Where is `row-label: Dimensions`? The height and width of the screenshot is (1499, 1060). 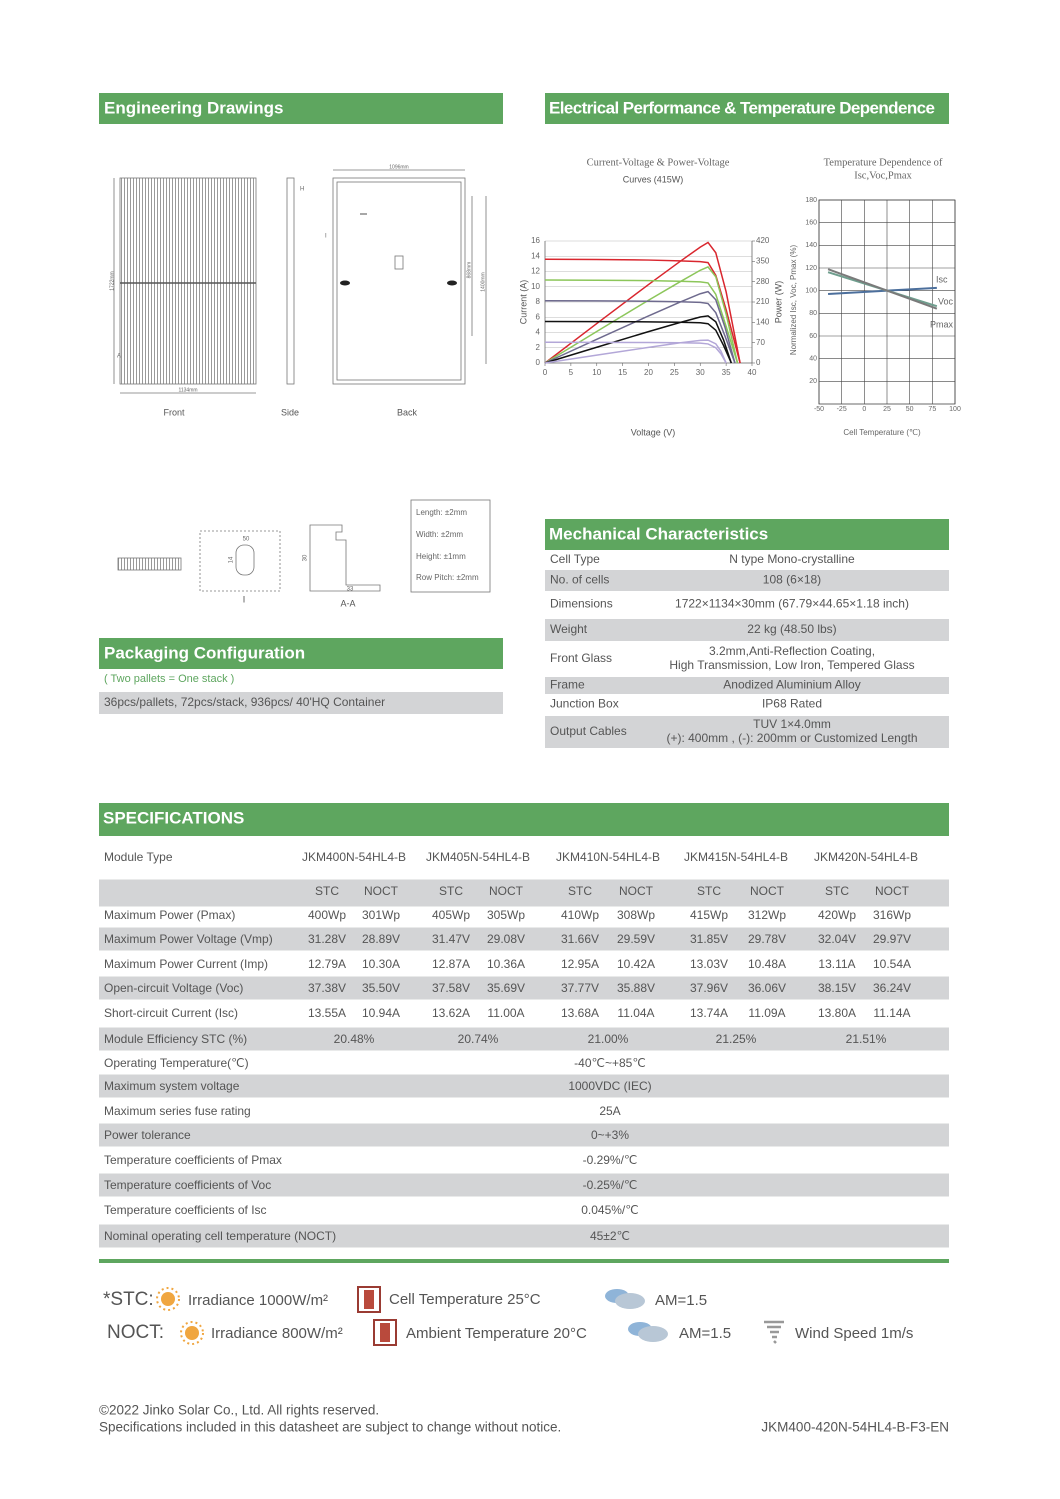 row-label: Dimensions is located at coordinates (581, 604).